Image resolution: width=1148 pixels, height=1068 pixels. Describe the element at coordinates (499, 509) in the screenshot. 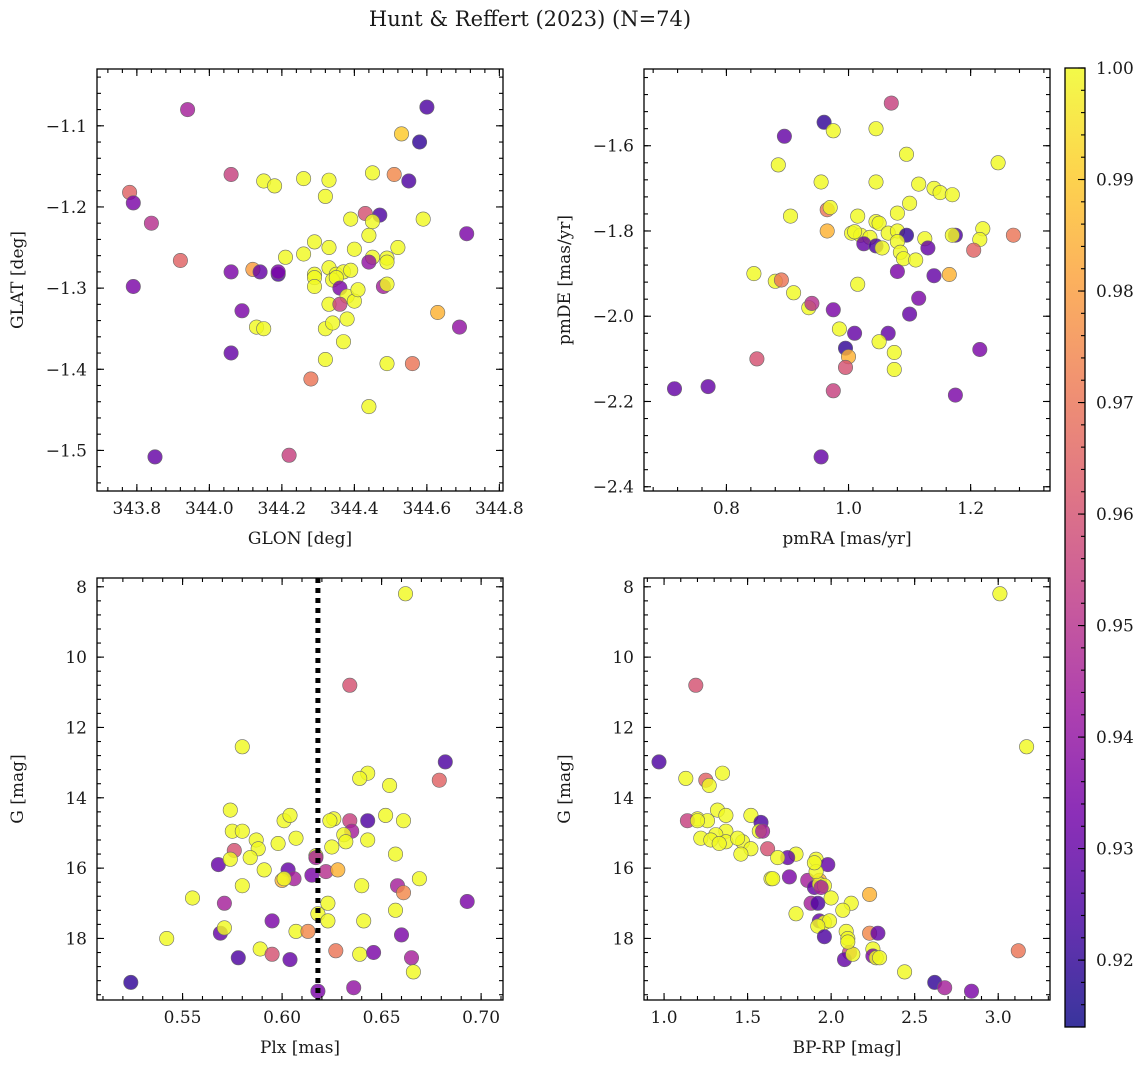

I see `x-tick-label: 344.8` at that location.